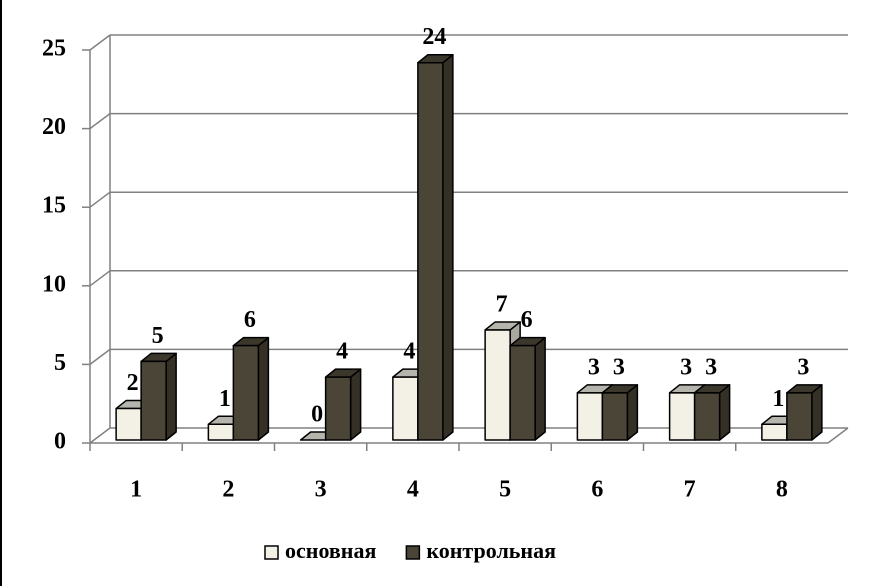  Describe the element at coordinates (597, 490) in the screenshot. I see `x-tick-label: 6` at that location.